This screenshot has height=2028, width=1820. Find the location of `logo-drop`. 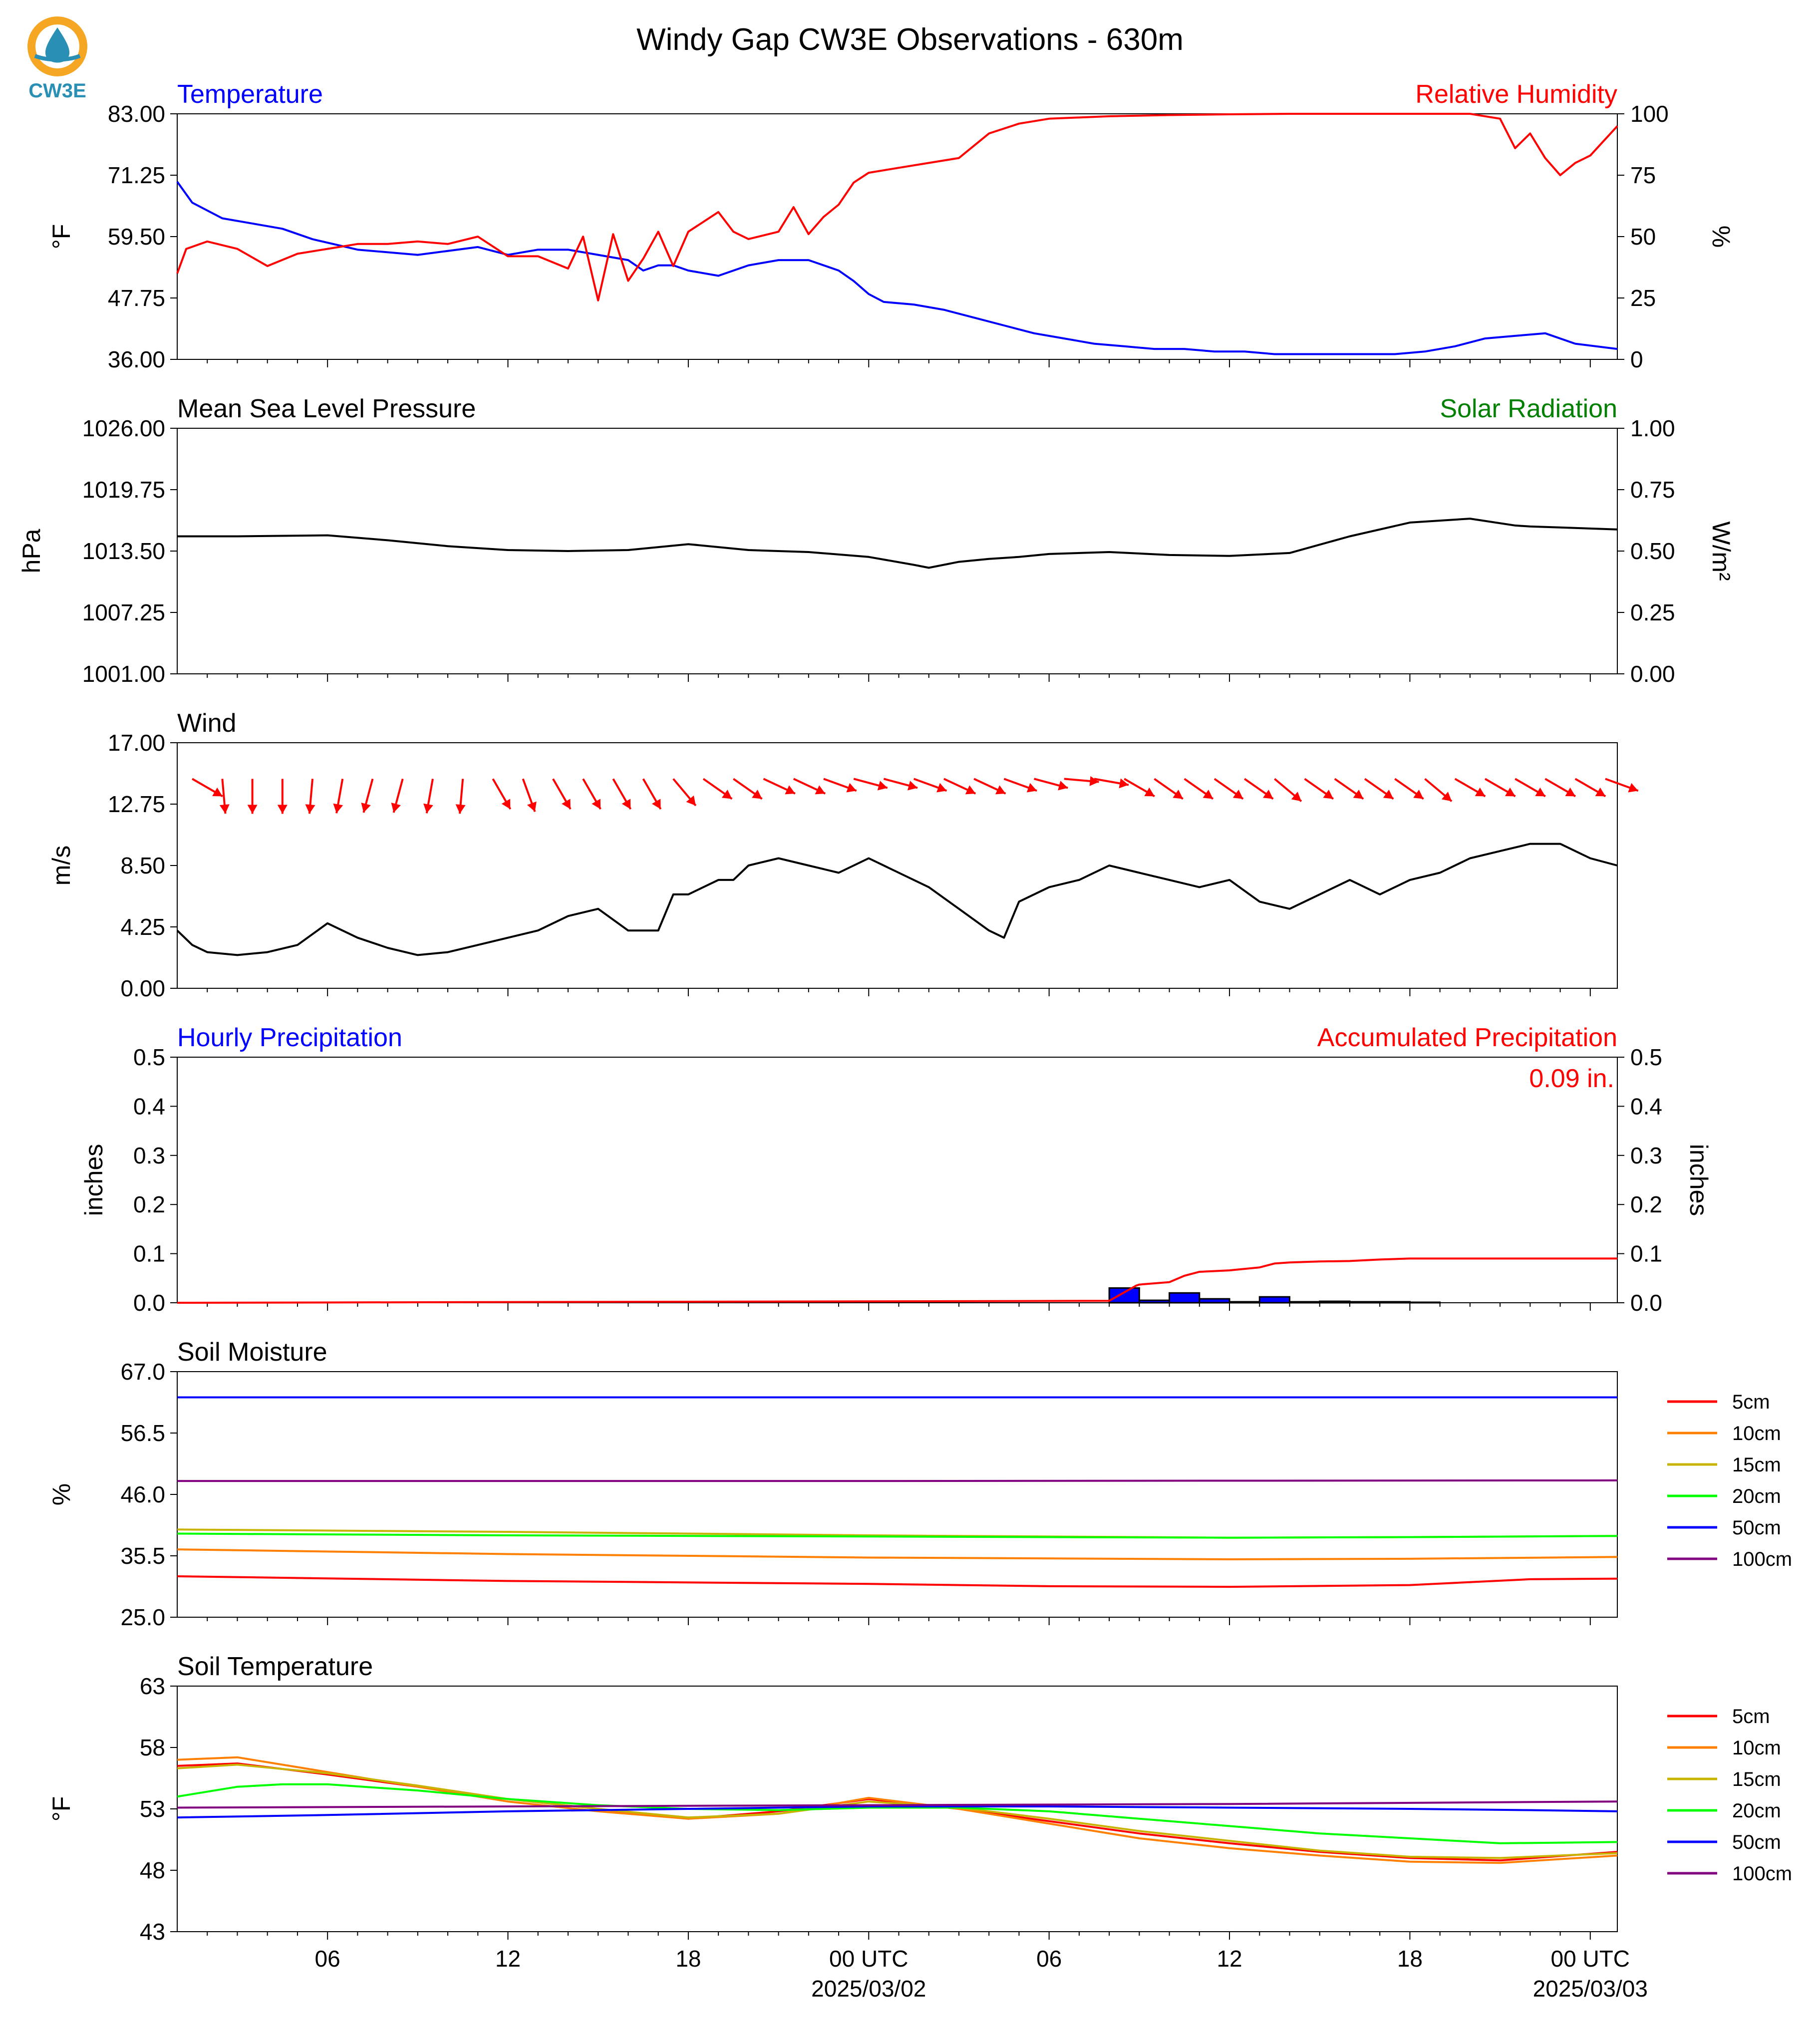

logo-drop is located at coordinates (57, 45).